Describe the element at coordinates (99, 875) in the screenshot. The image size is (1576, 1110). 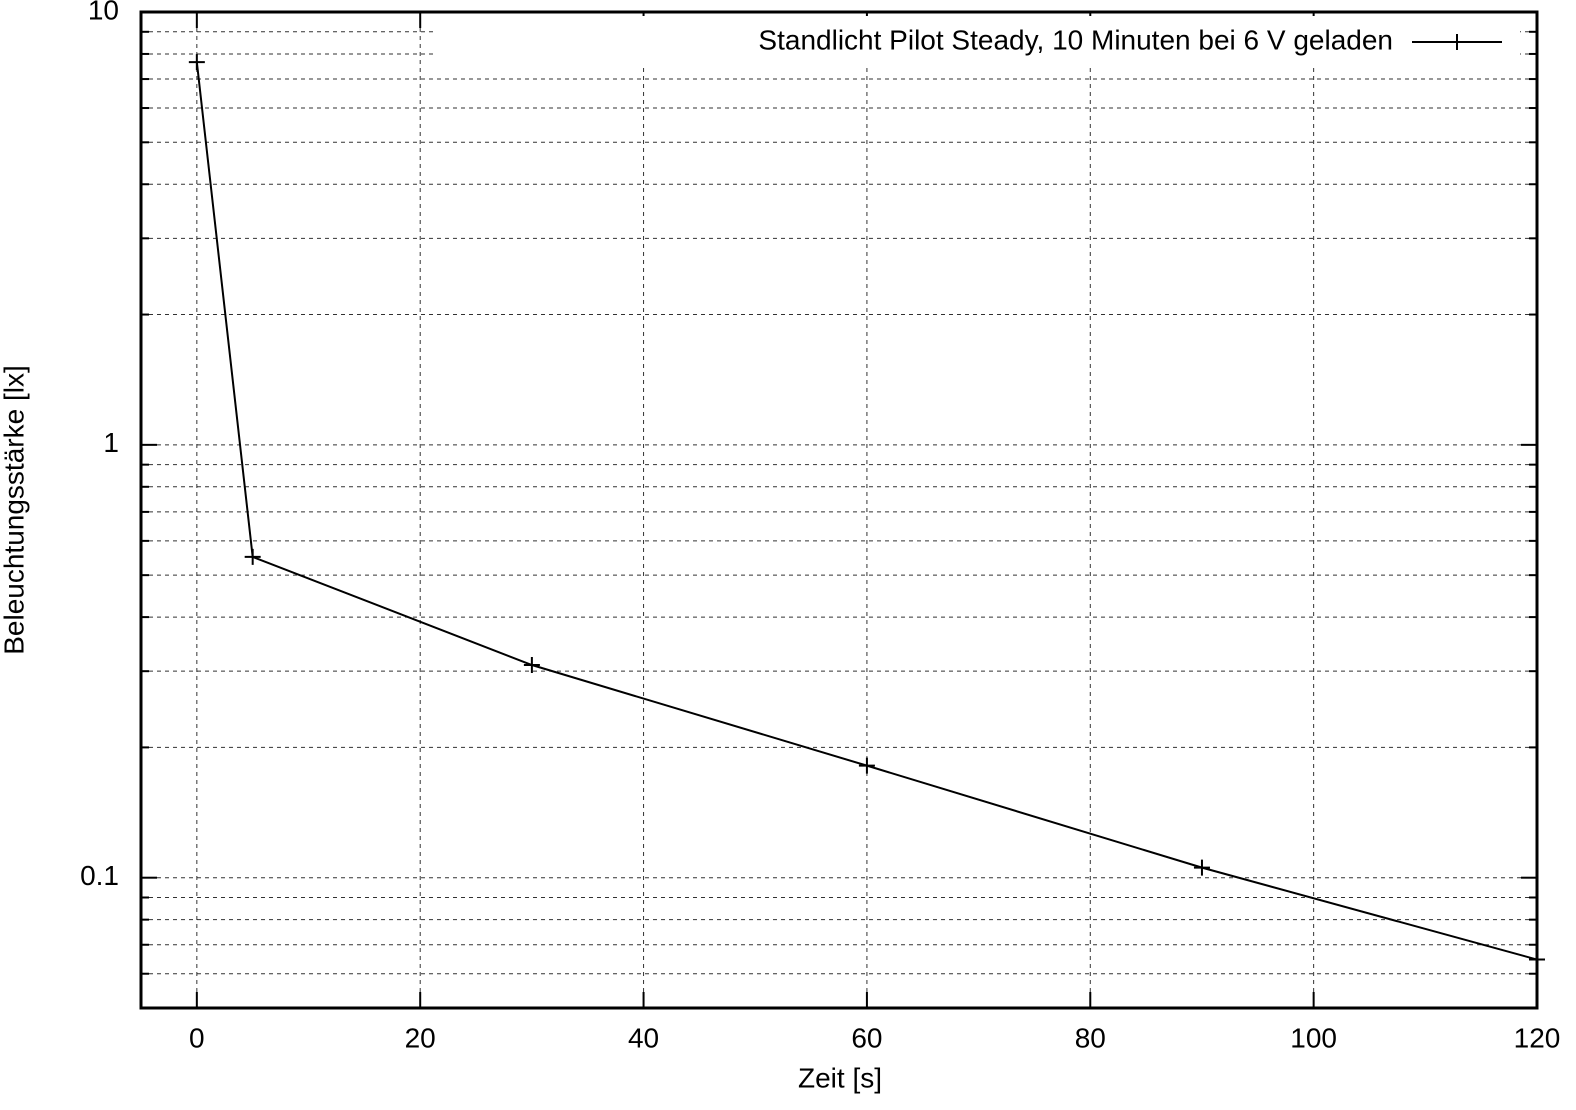
I see `y-tick-label: 0.1` at that location.